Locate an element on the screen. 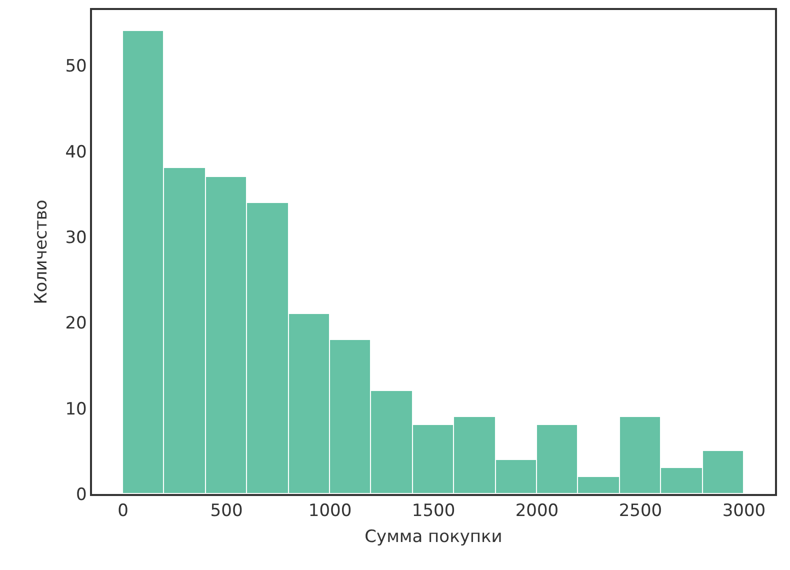 This screenshot has width=790, height=570. y-tick-label: 30 is located at coordinates (76, 238).